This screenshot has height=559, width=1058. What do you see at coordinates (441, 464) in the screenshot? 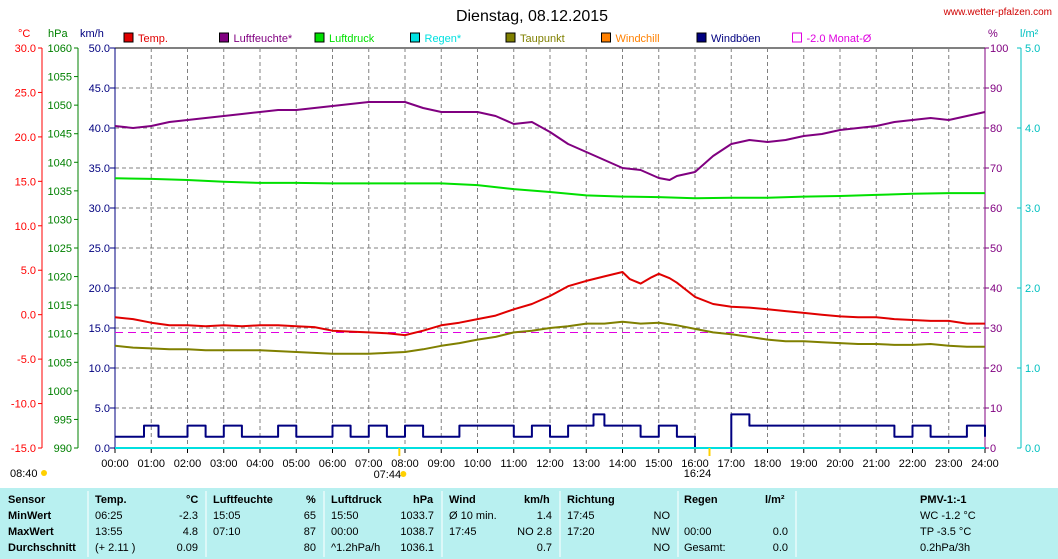
I see `time-tick-label: 09:00` at bounding box center [441, 464].